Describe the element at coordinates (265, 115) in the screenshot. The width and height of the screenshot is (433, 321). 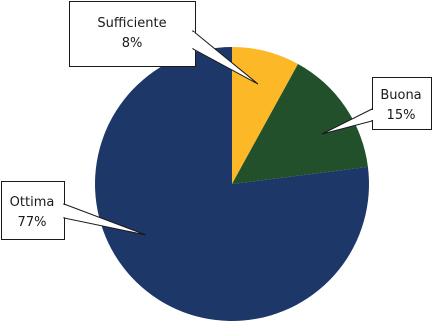
I see `pie-slice-sufficiente` at that location.